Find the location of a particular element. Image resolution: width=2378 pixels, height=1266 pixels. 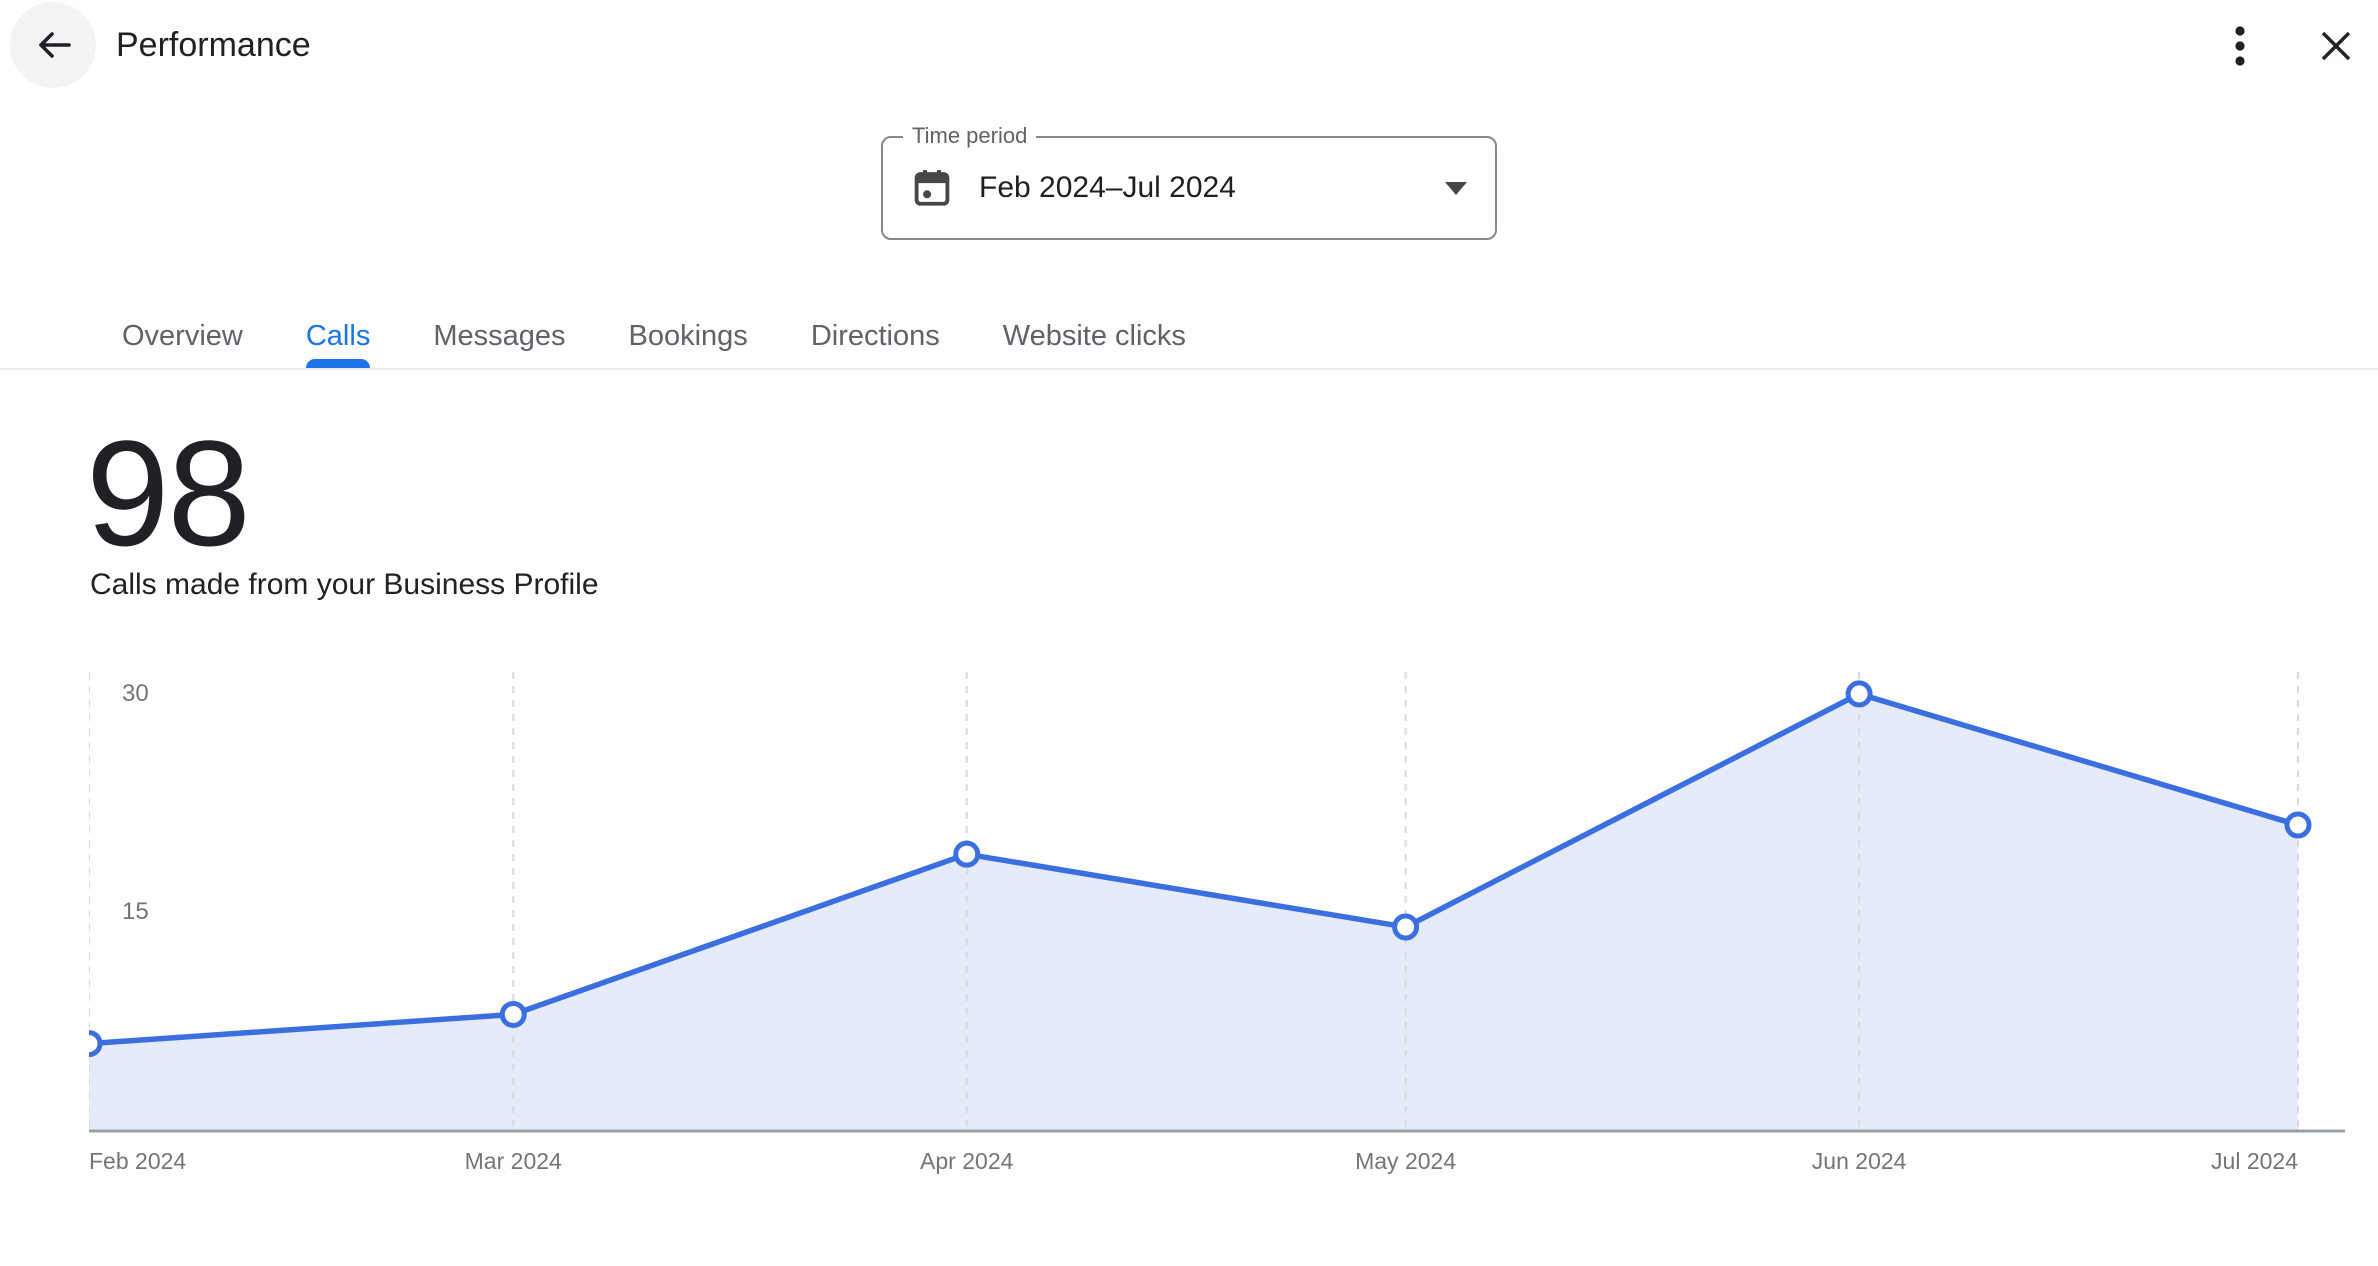

y-axis-tick: 15 is located at coordinates (135, 912).